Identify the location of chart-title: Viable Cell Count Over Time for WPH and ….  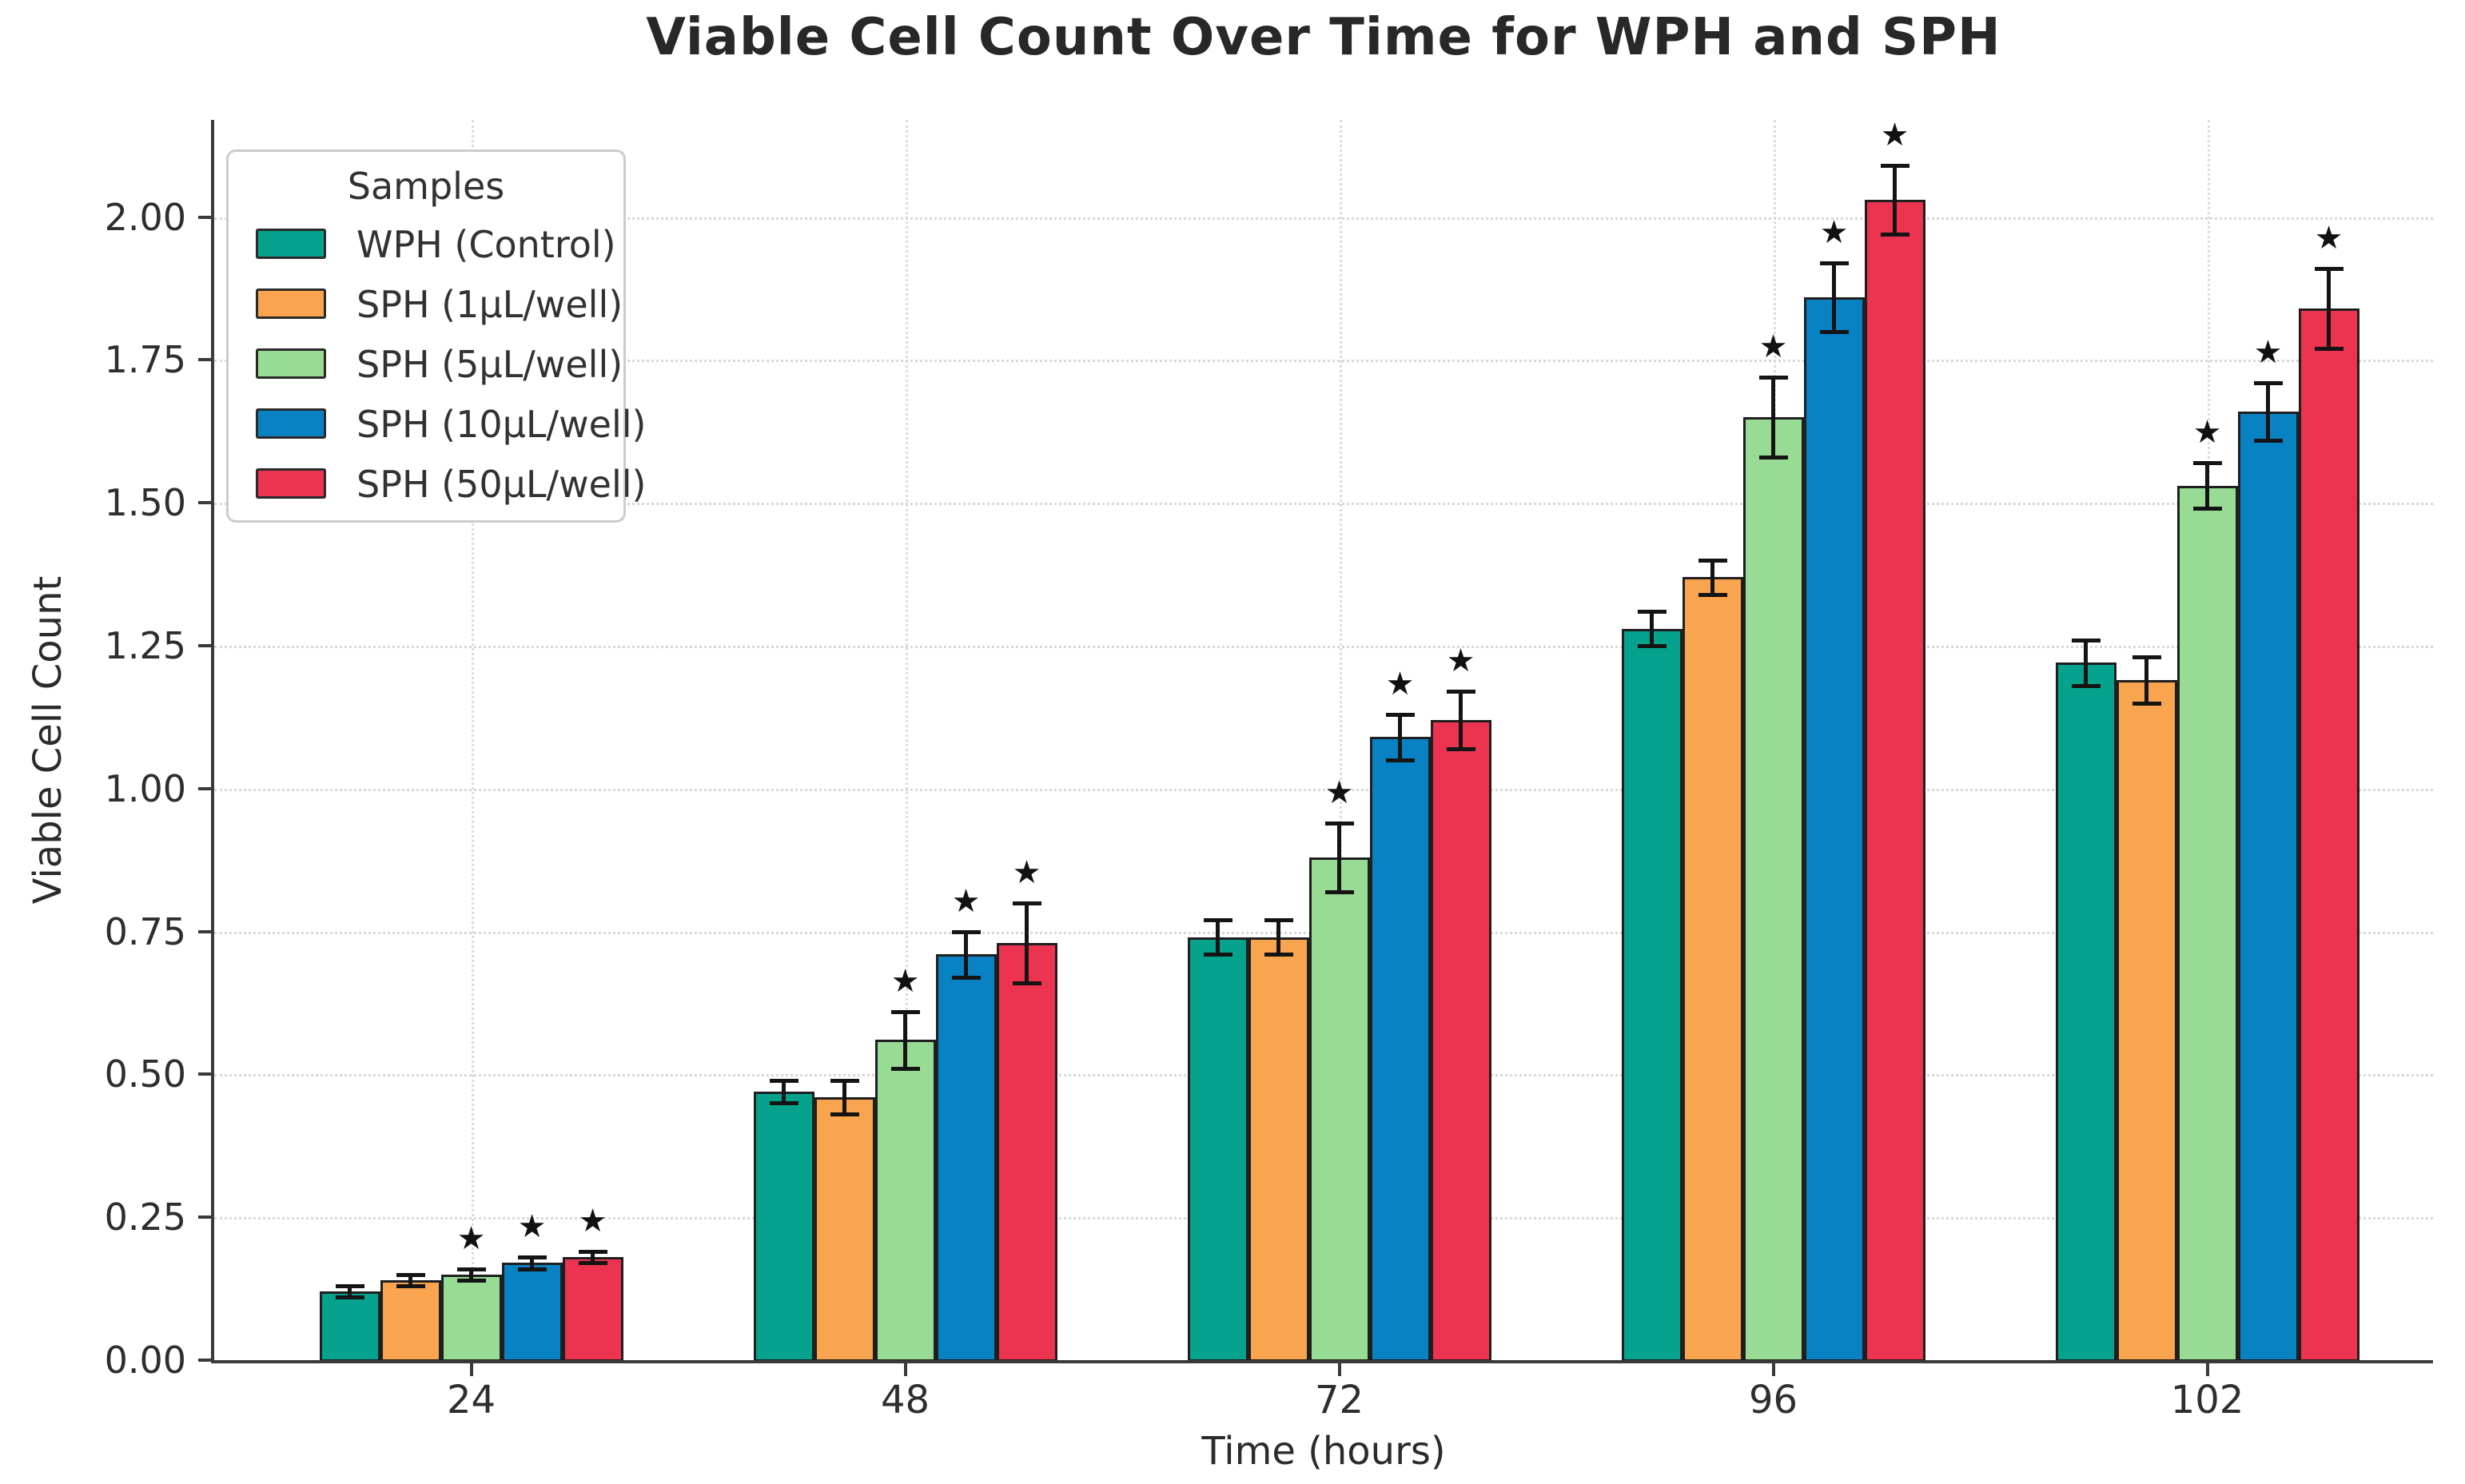
(1323, 38).